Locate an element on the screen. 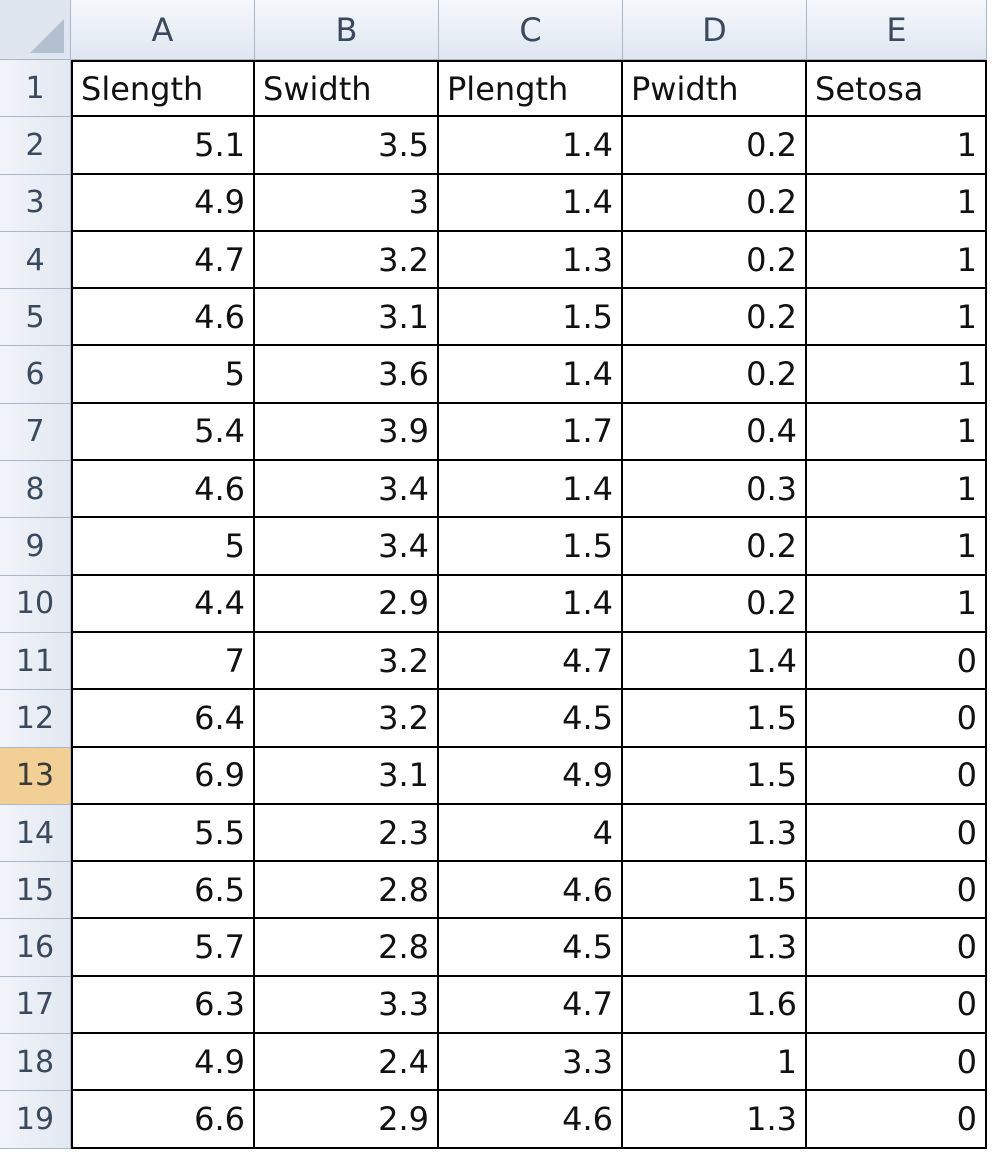  cell-e5: 1 is located at coordinates (897, 318).